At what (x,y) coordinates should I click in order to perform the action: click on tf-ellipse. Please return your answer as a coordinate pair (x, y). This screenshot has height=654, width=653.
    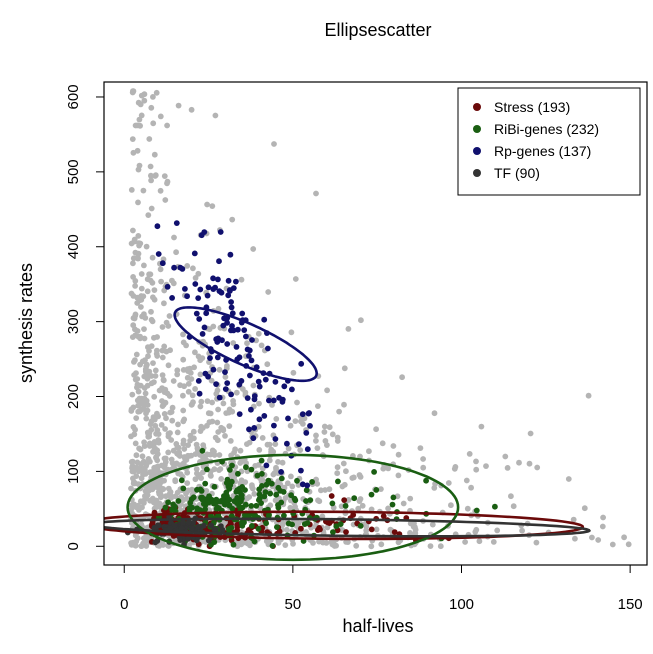
    Looking at the image, I should click on (347, 527).